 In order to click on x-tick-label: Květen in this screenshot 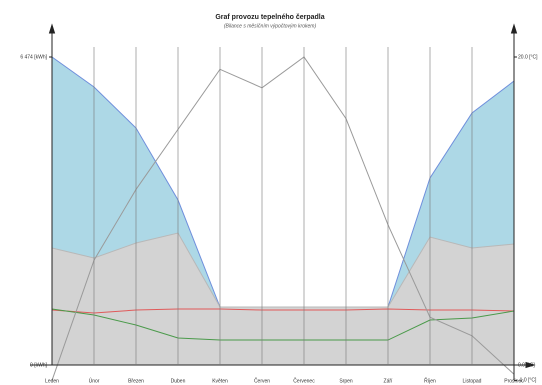, I will do `click(220, 381)`.